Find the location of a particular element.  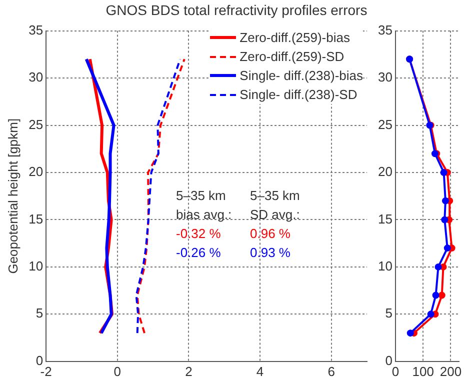

x-tick-label: 100 is located at coordinates (423, 371).